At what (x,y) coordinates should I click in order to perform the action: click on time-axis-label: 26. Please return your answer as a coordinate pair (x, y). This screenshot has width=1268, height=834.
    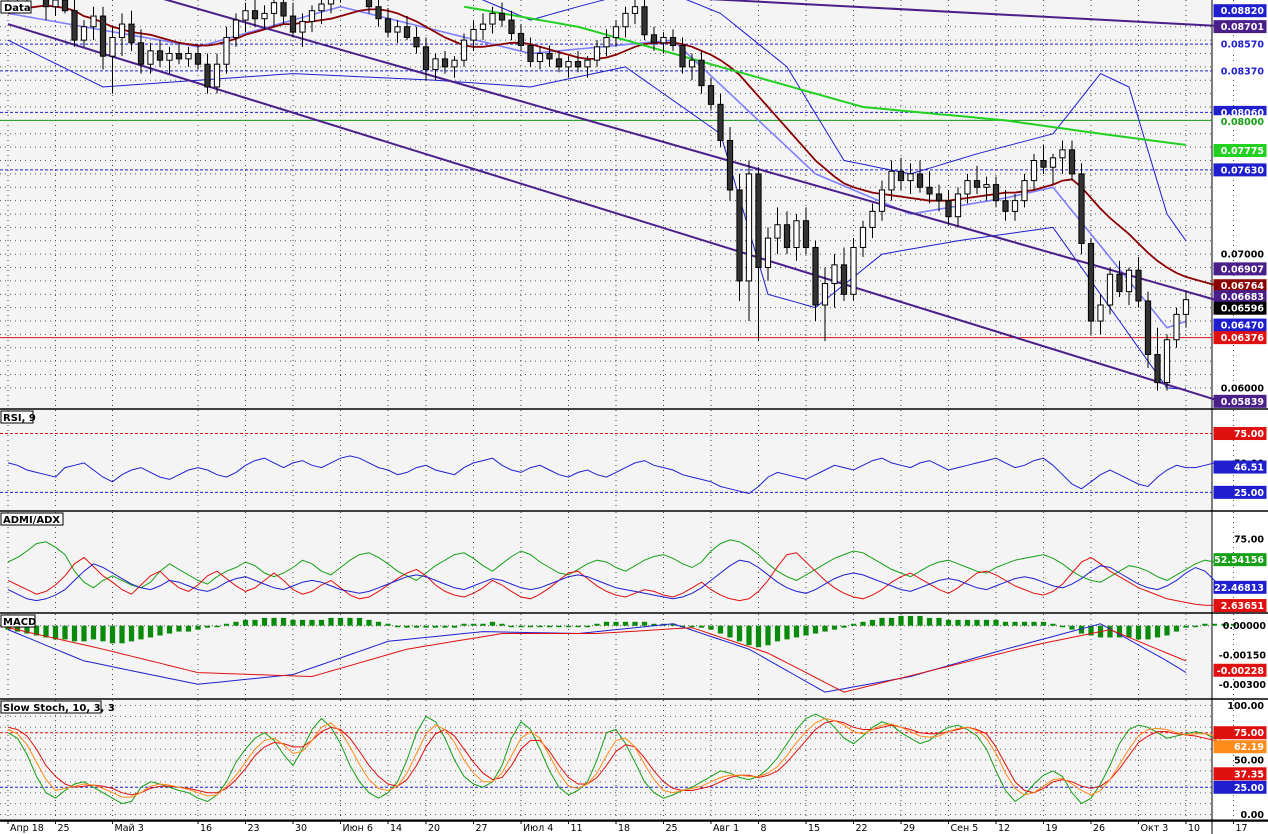
    Looking at the image, I should click on (1099, 828).